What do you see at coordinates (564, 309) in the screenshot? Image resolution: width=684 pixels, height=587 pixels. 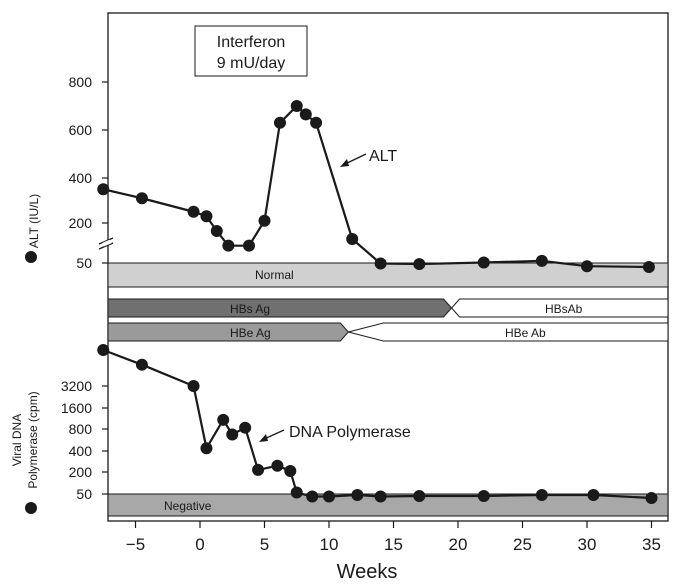 I see `hbs-ab-label: HBsAb` at bounding box center [564, 309].